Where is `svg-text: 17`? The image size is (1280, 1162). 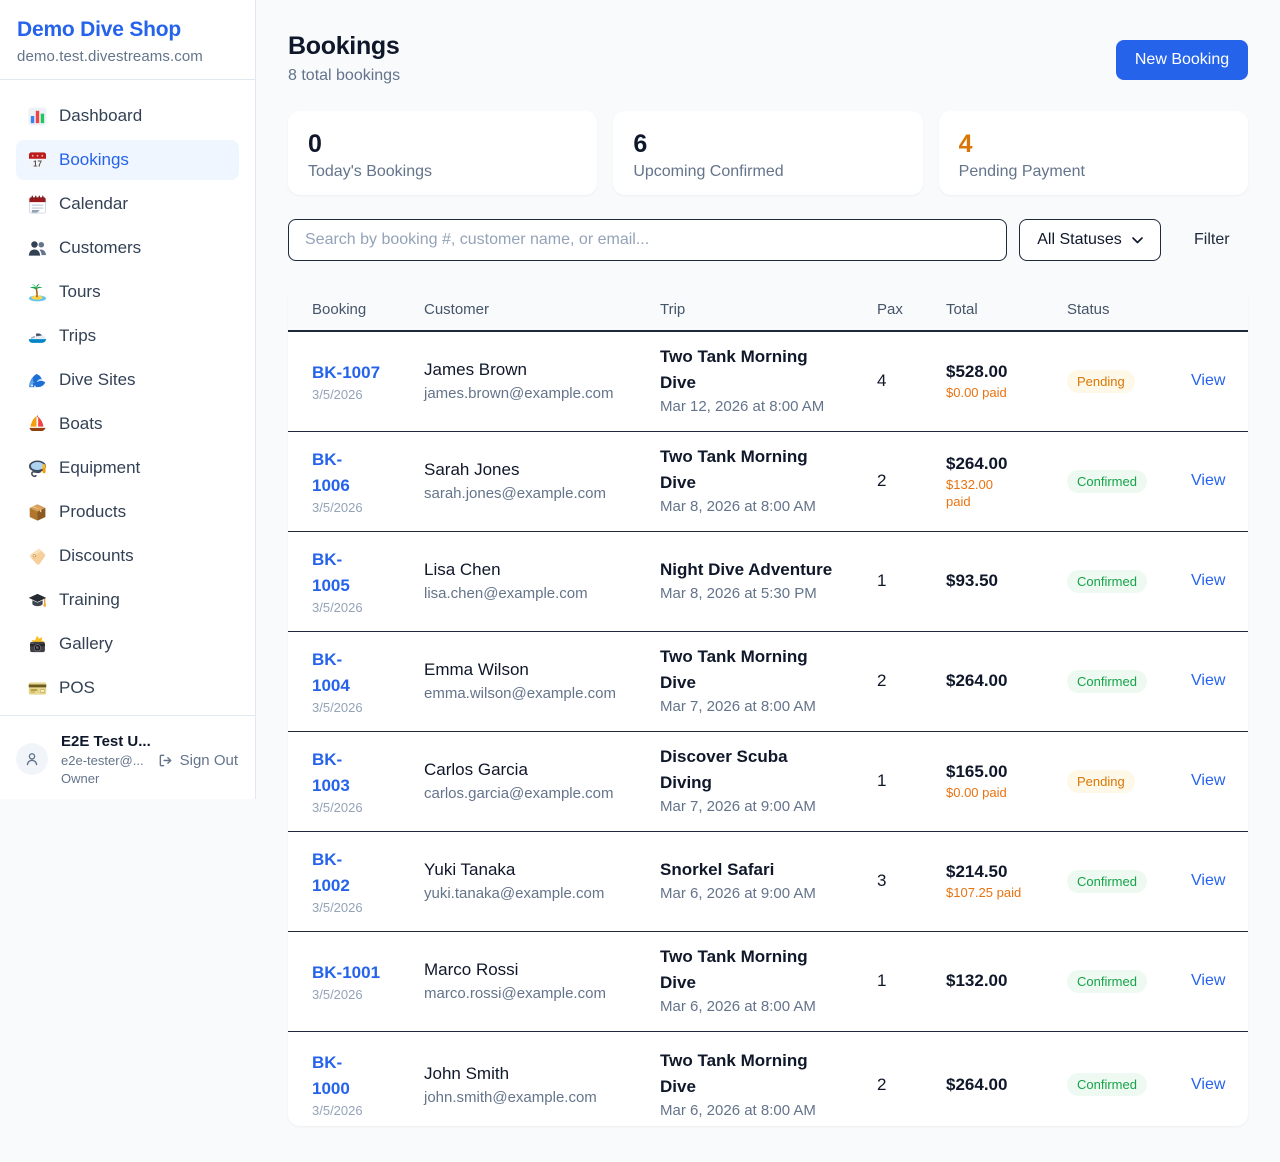 svg-text: 17 is located at coordinates (37, 163).